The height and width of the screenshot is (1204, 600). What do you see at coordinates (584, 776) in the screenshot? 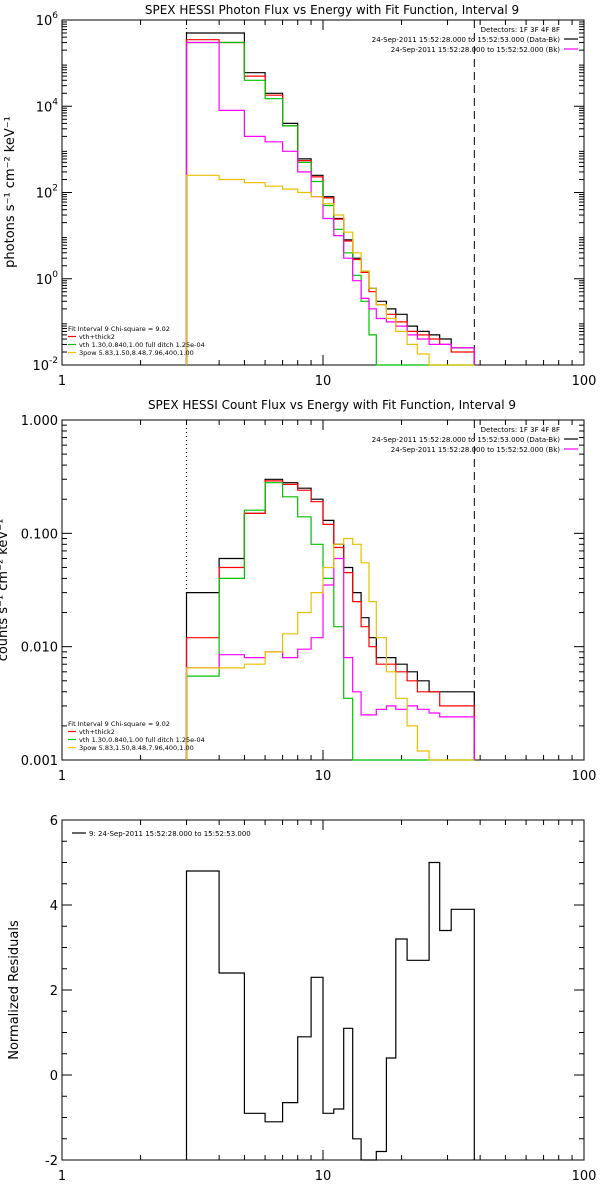
I see `count-x-tick-label: 100` at bounding box center [584, 776].